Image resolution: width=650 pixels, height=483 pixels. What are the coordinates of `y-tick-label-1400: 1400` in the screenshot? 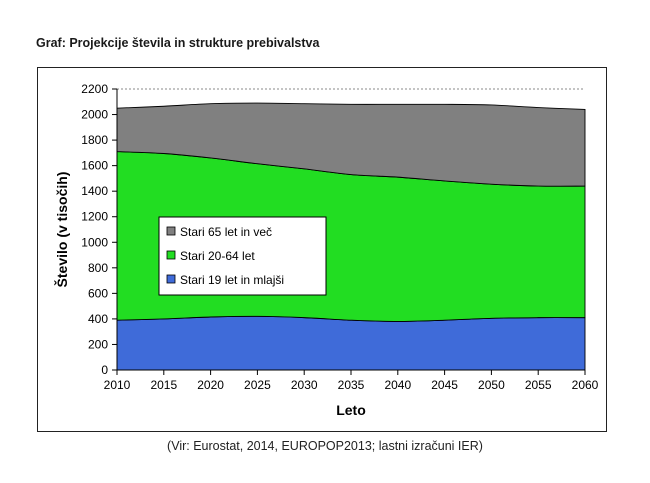 It's located at (94, 191).